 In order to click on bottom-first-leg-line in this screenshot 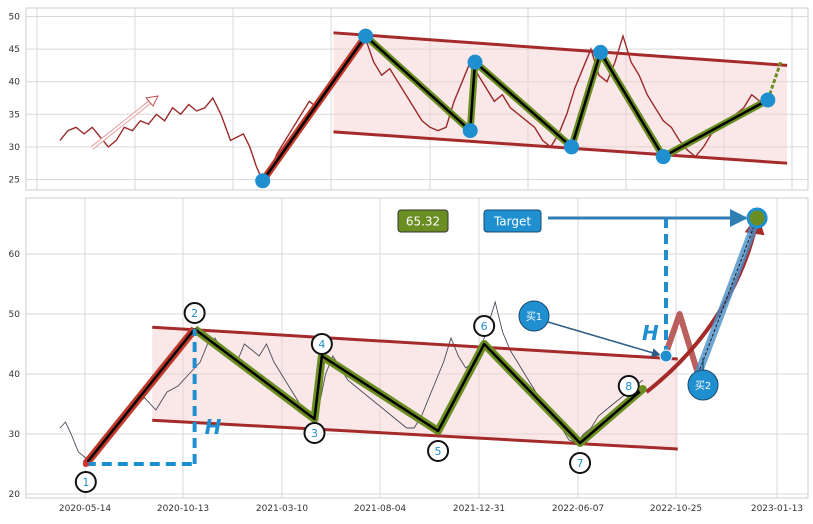, I will do `click(140, 396)`.